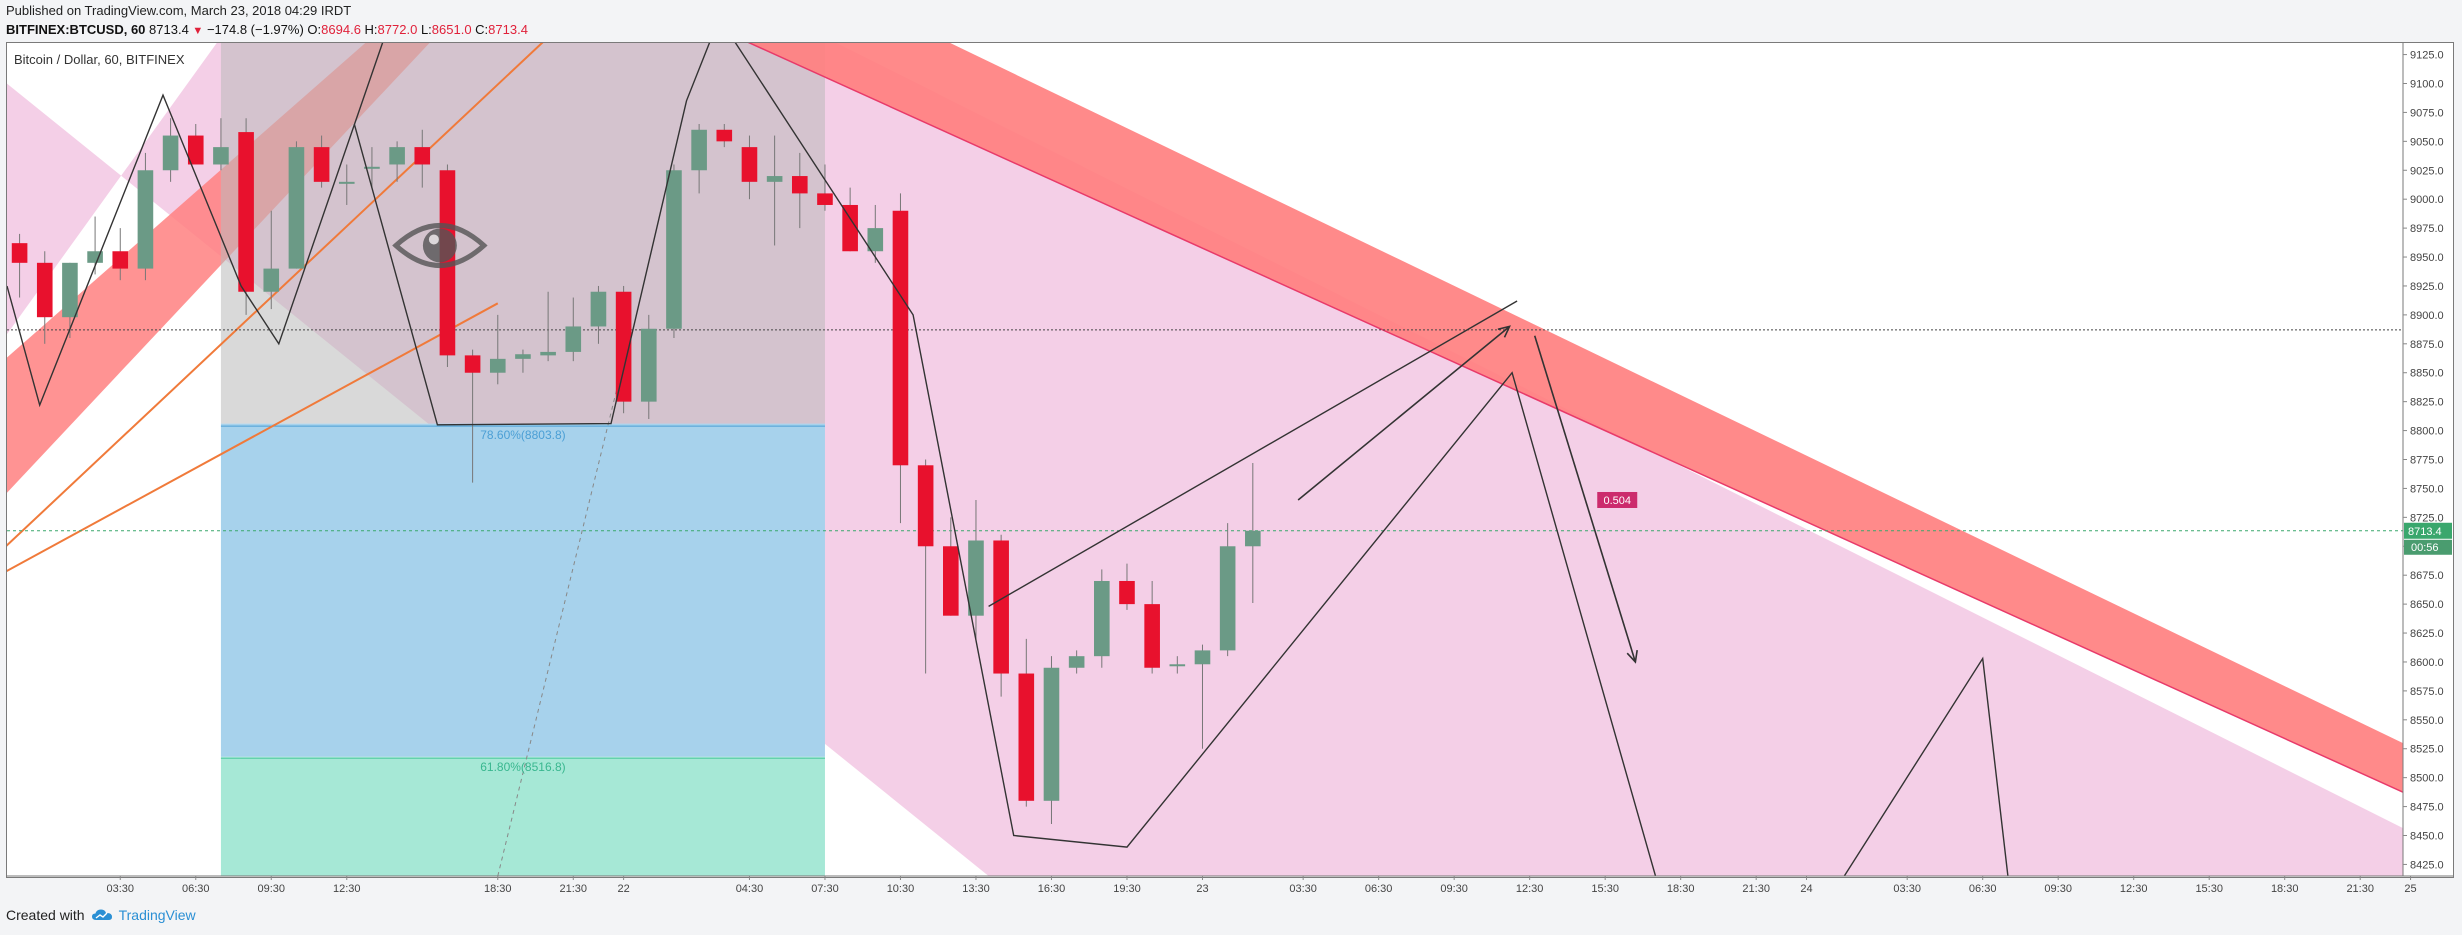 The width and height of the screenshot is (2462, 935). I want to click on x-tick-label: 04:30, so click(750, 889).